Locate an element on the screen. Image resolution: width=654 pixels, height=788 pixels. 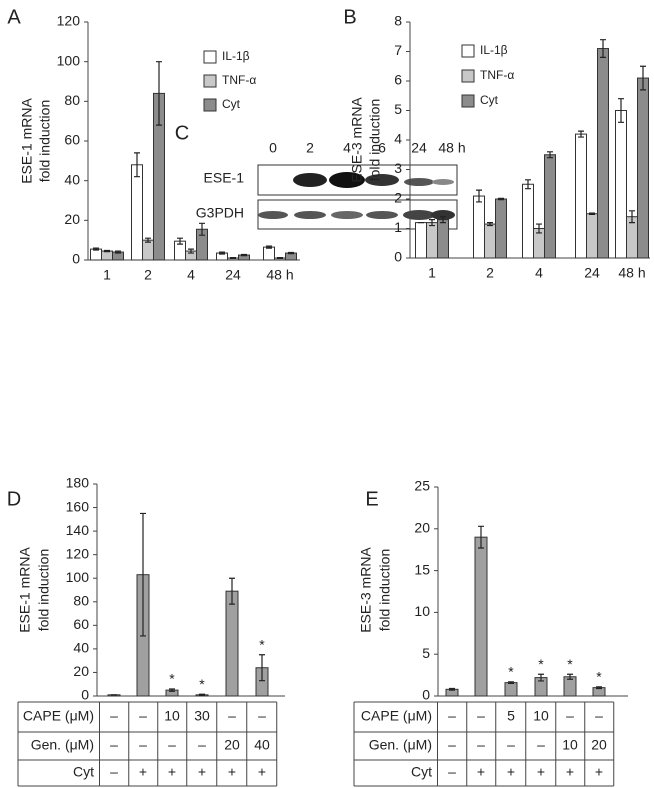
y-tick-label: 4 is located at coordinates (398, 139).